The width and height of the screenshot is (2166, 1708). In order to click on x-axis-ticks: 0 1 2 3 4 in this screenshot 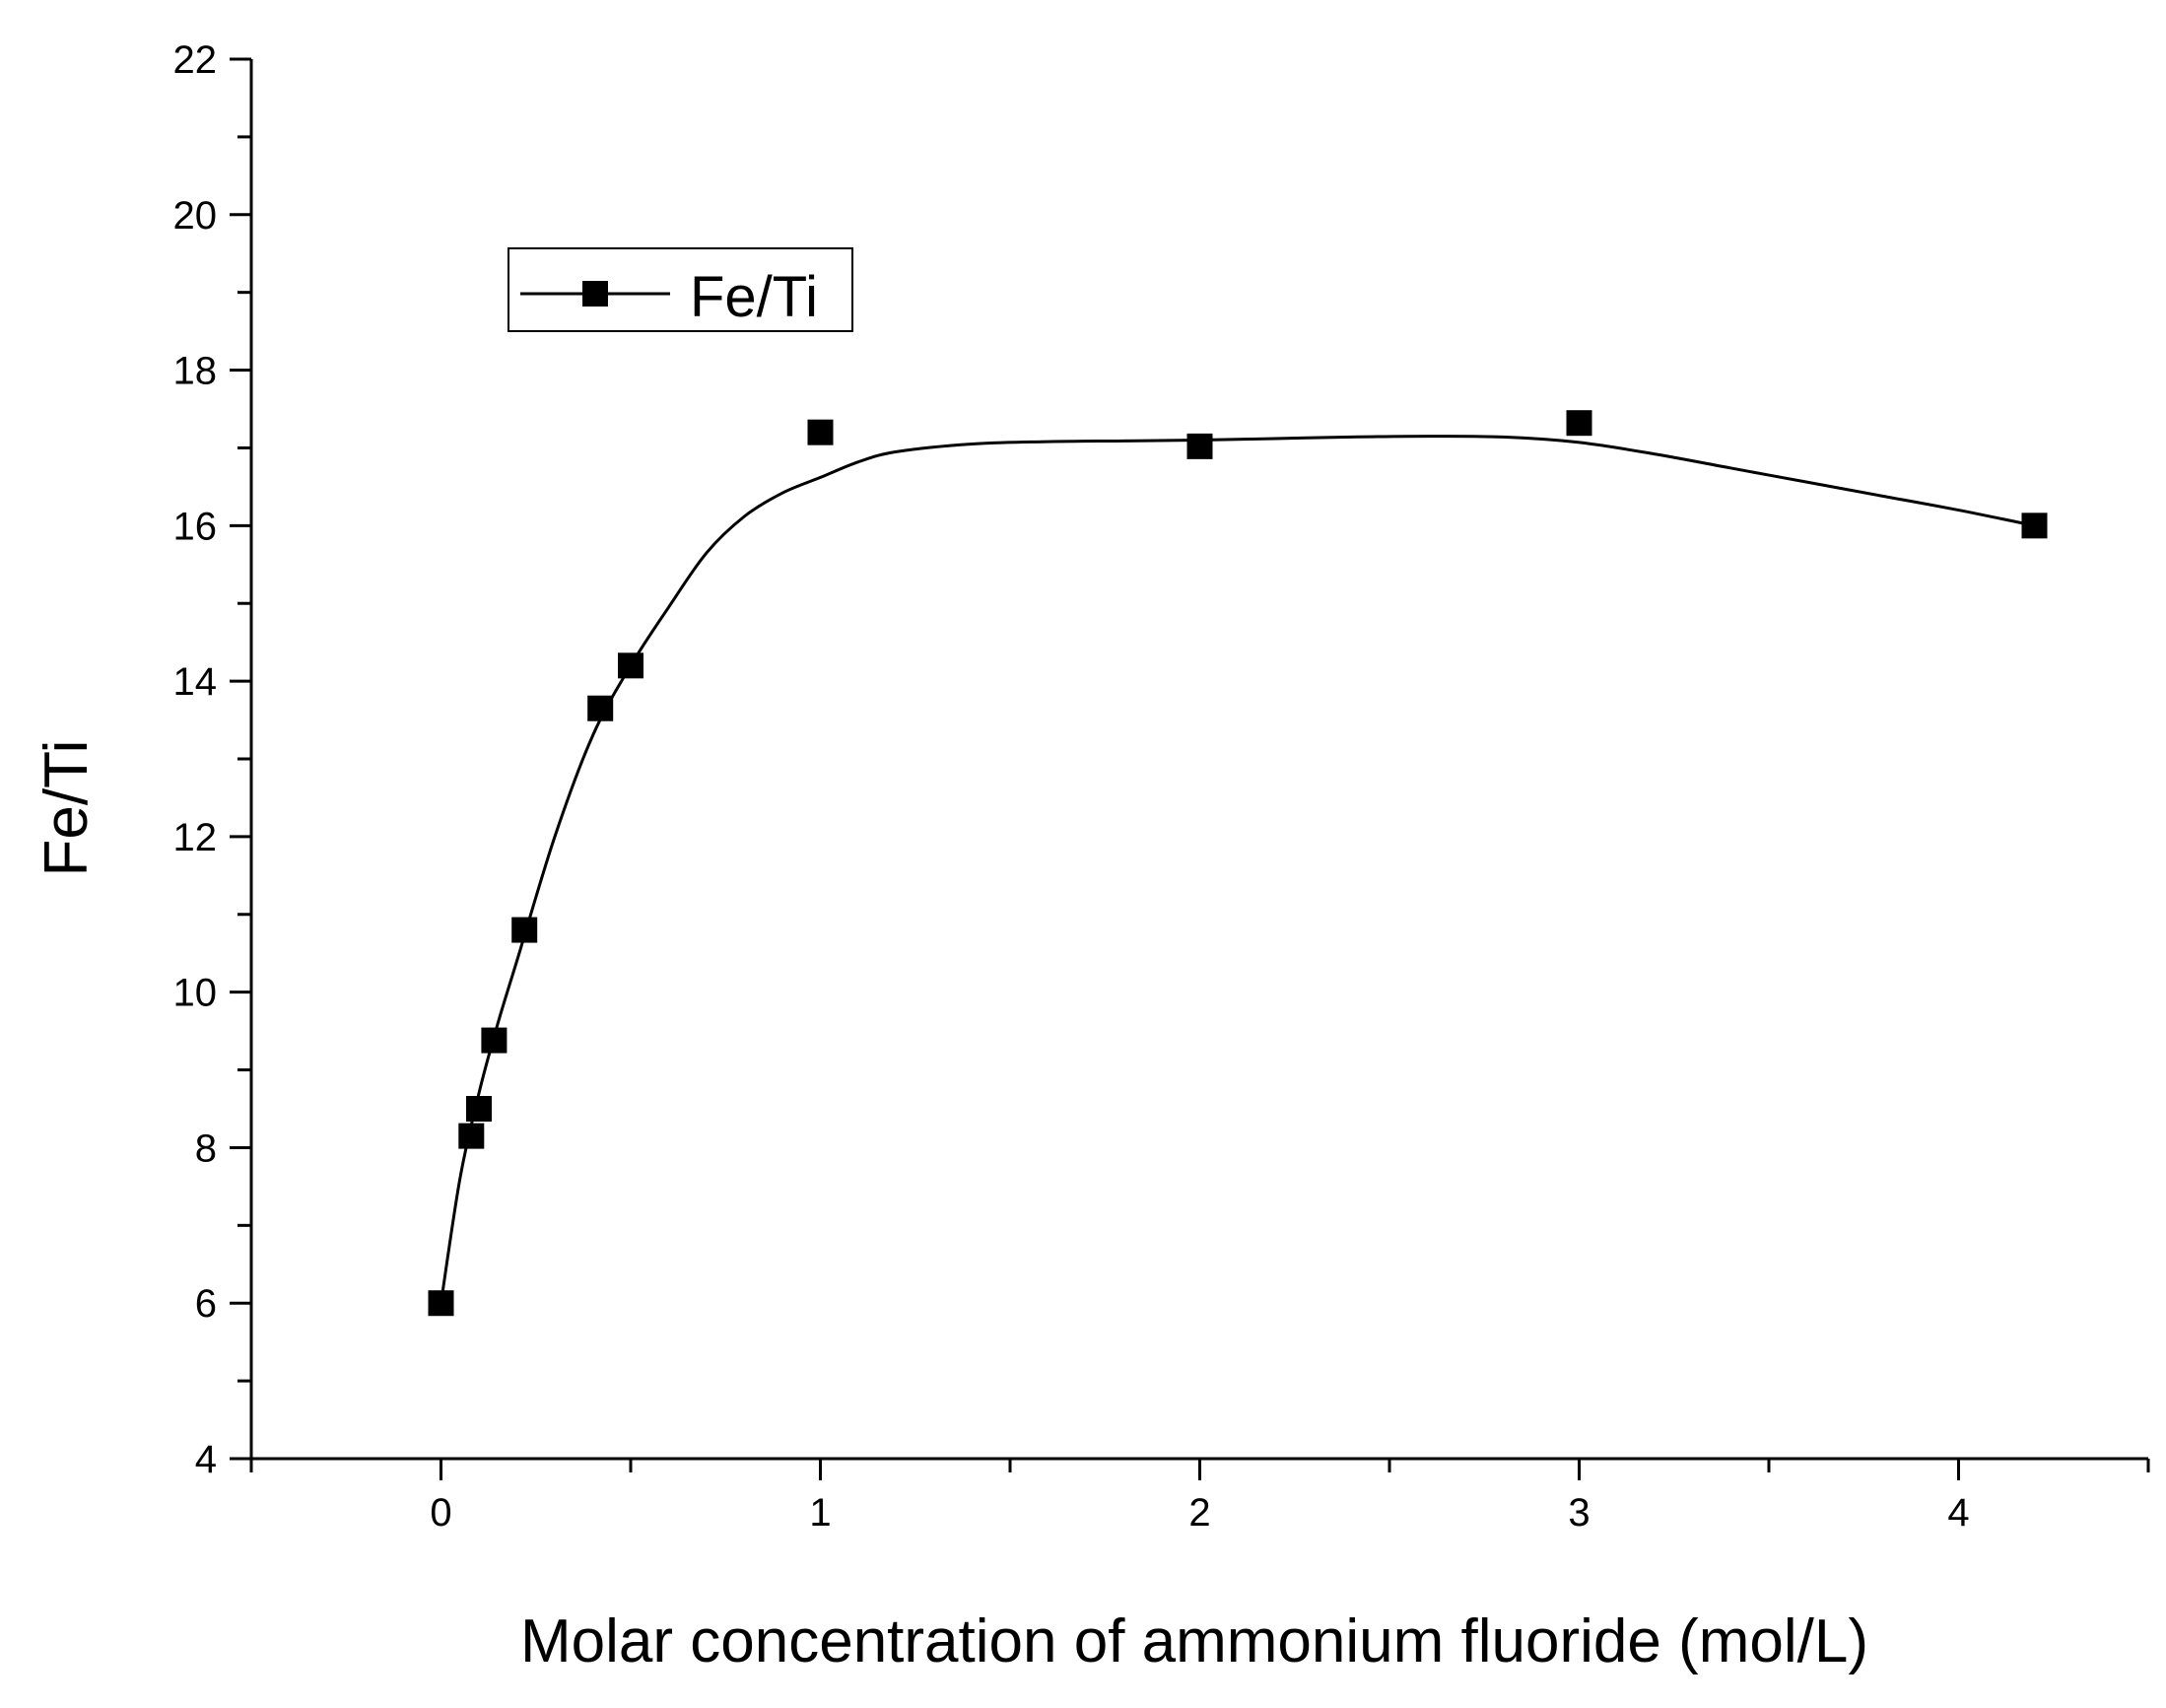, I will do `click(1199, 1497)`.